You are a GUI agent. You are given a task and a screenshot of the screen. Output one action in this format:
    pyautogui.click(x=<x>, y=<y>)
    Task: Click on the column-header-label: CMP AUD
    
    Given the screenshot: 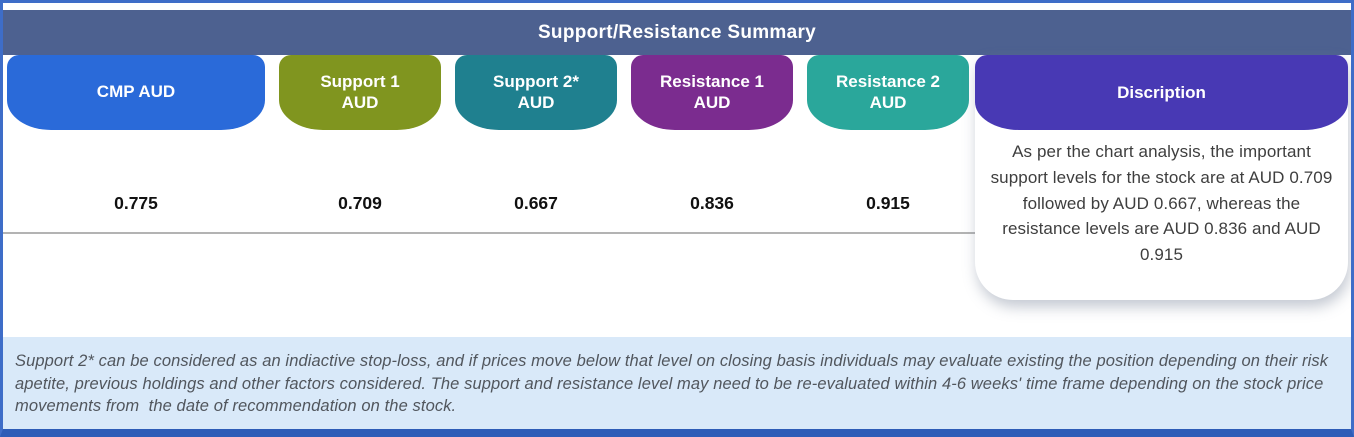 What is the action you would take?
    pyautogui.click(x=136, y=92)
    